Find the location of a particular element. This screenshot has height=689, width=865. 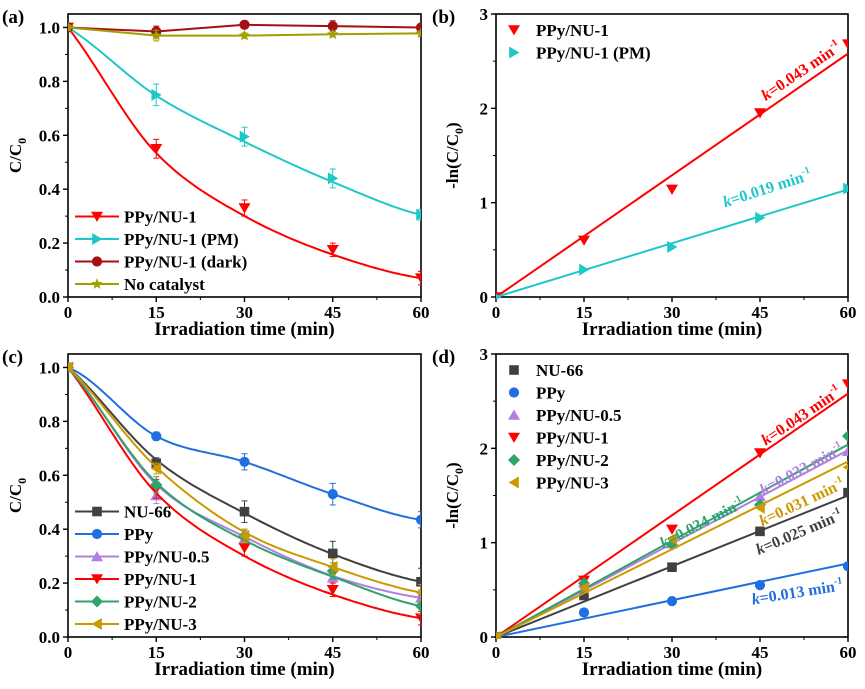

legend-label: PPy/NU-1 (PM) is located at coordinates (593, 53).